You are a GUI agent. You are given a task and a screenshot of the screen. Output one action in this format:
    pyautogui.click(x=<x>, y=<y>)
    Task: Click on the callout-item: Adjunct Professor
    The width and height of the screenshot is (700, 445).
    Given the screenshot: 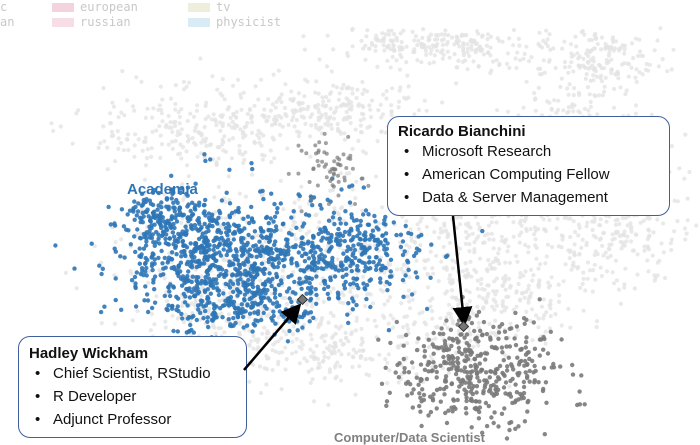 What is the action you would take?
    pyautogui.click(x=132, y=419)
    